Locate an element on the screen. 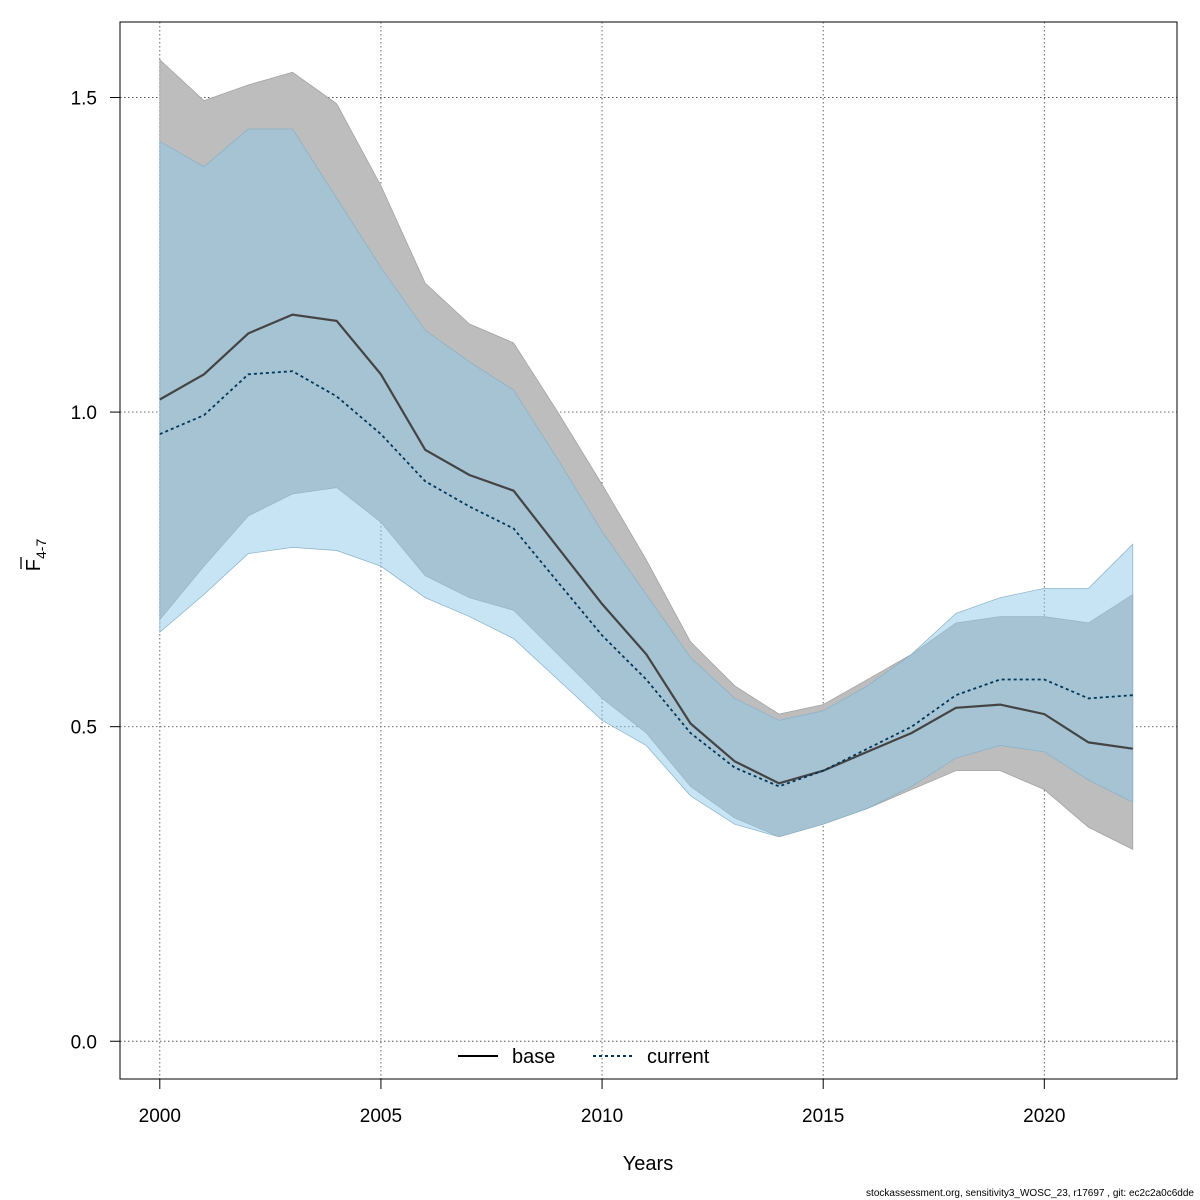 This screenshot has height=1200, width=1200. x-tick-label-2005: 2005 is located at coordinates (381, 1116).